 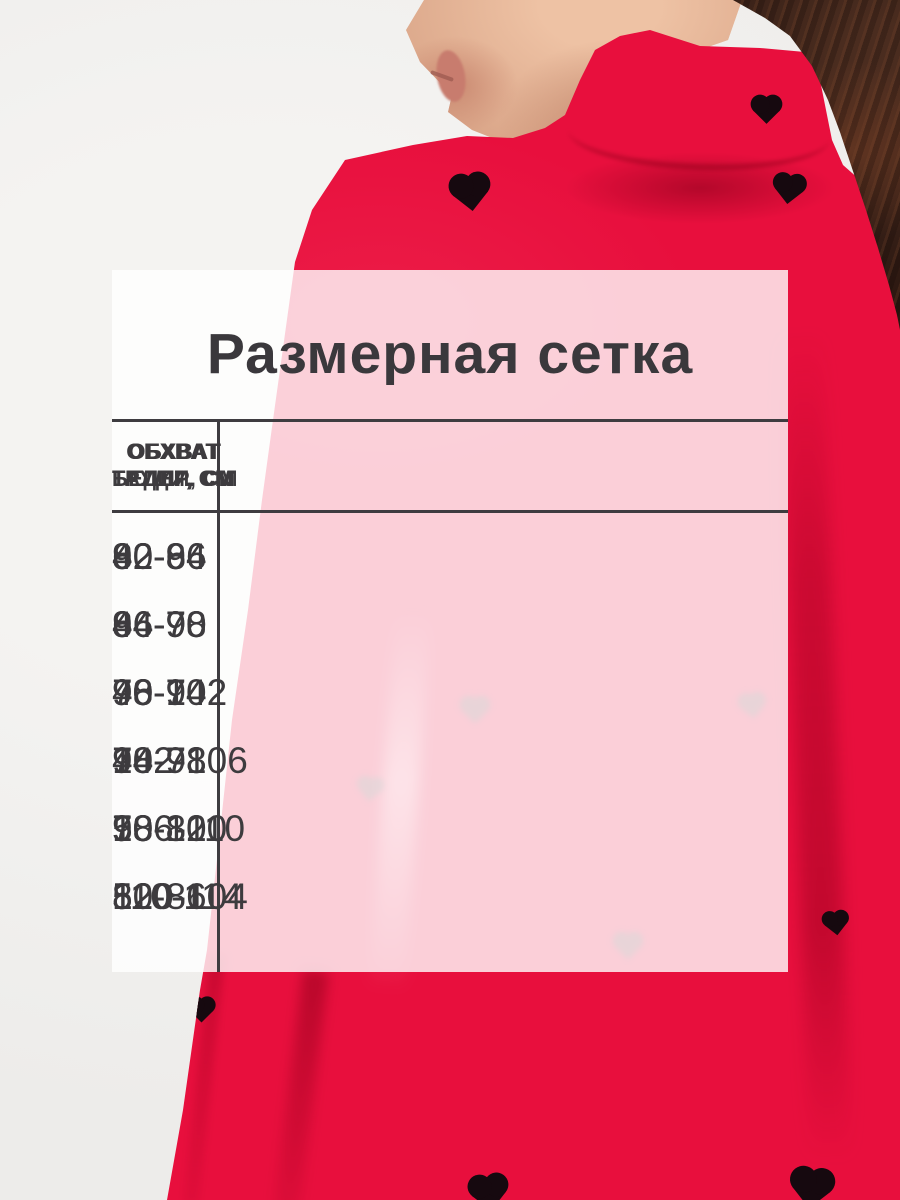 I want to click on table-row: 48 94-98 74-78 102-106, so click(x=450, y=761).